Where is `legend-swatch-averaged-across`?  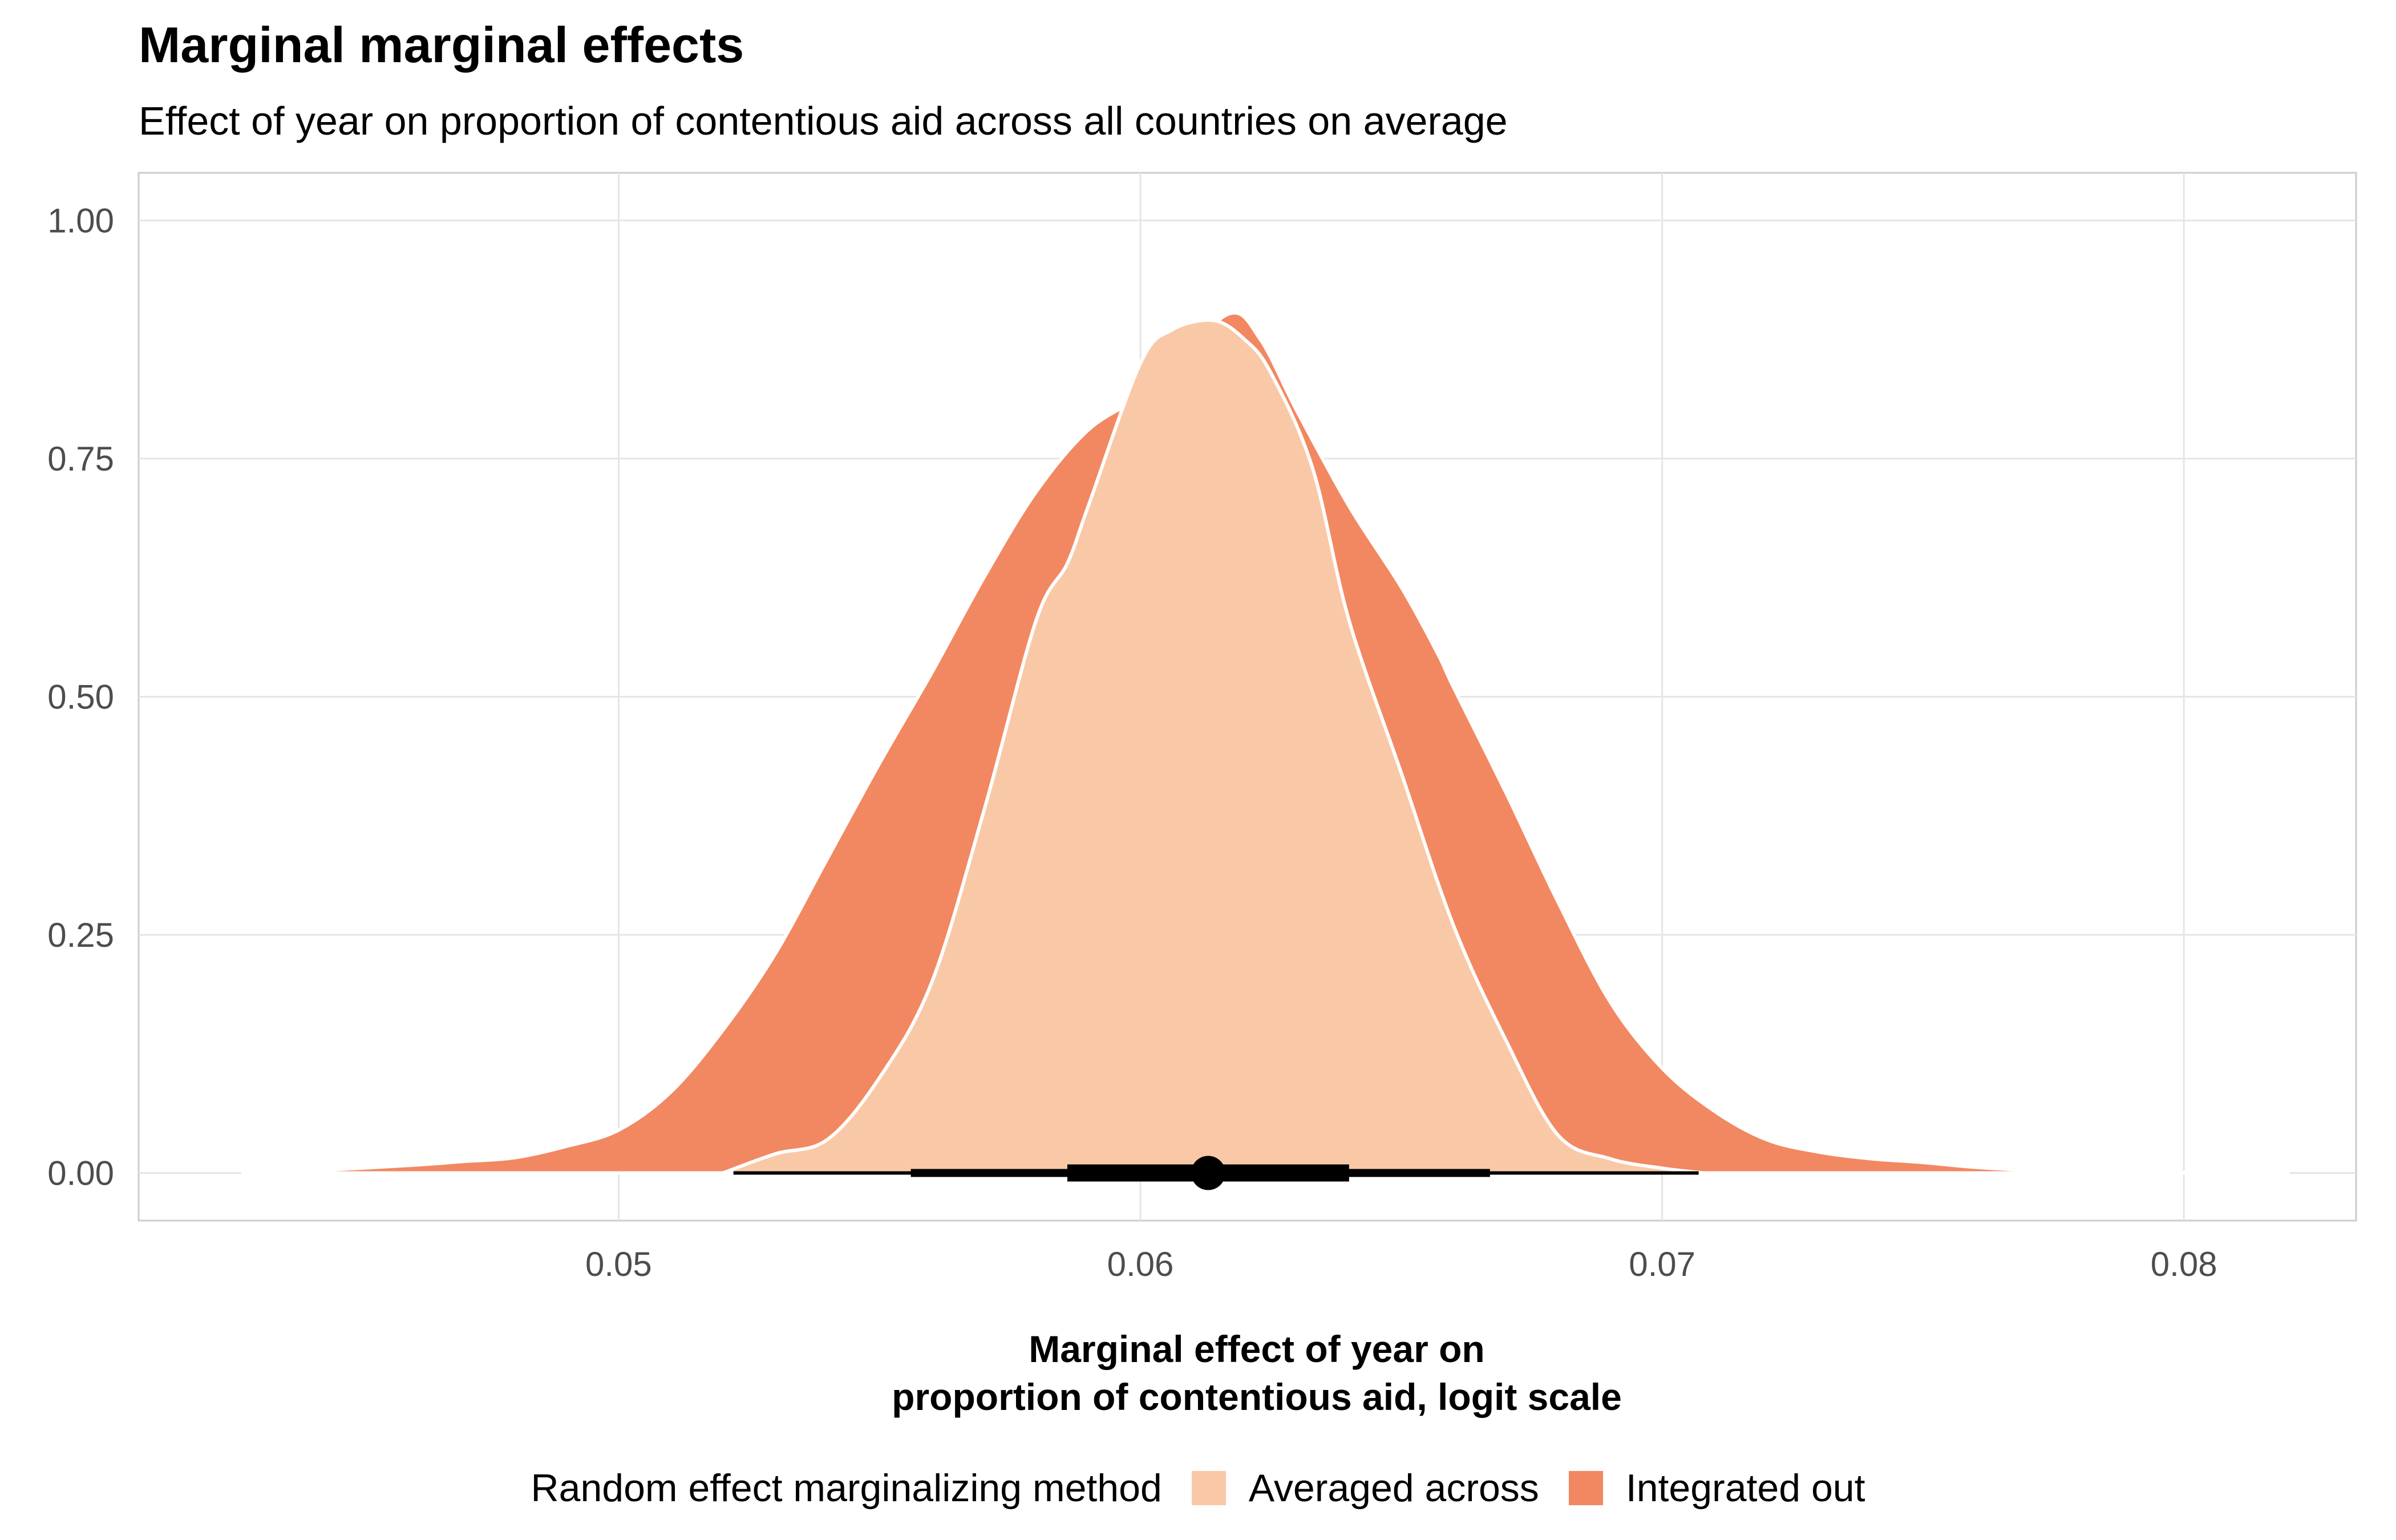
legend-swatch-averaged-across is located at coordinates (1209, 1488).